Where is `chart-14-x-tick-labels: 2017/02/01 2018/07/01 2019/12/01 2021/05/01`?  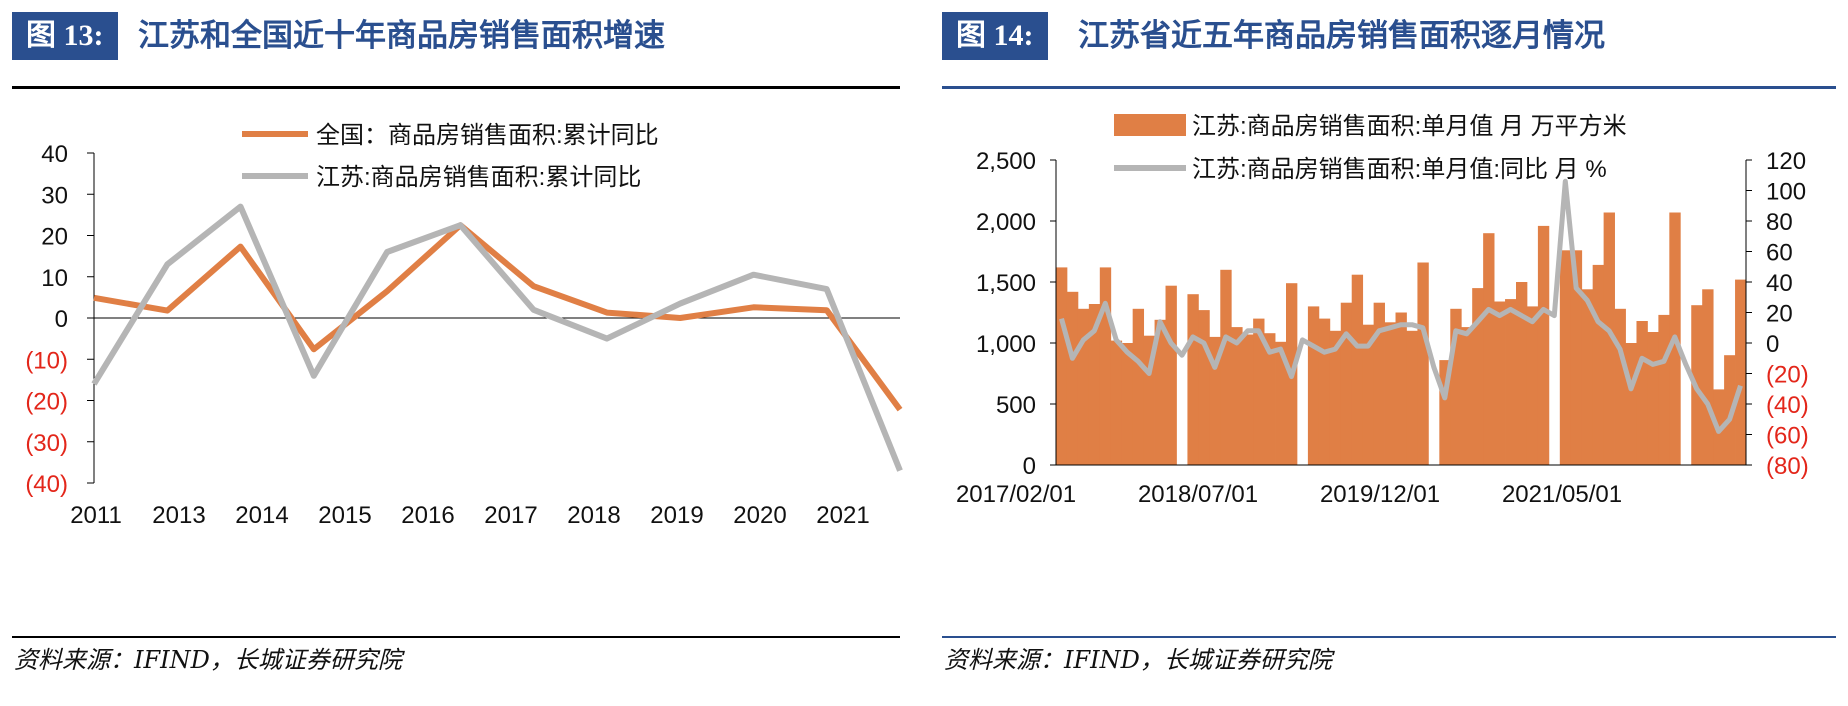 chart-14-x-tick-labels: 2017/02/01 2018/07/01 2019/12/01 2021/05/01 is located at coordinates (1289, 494).